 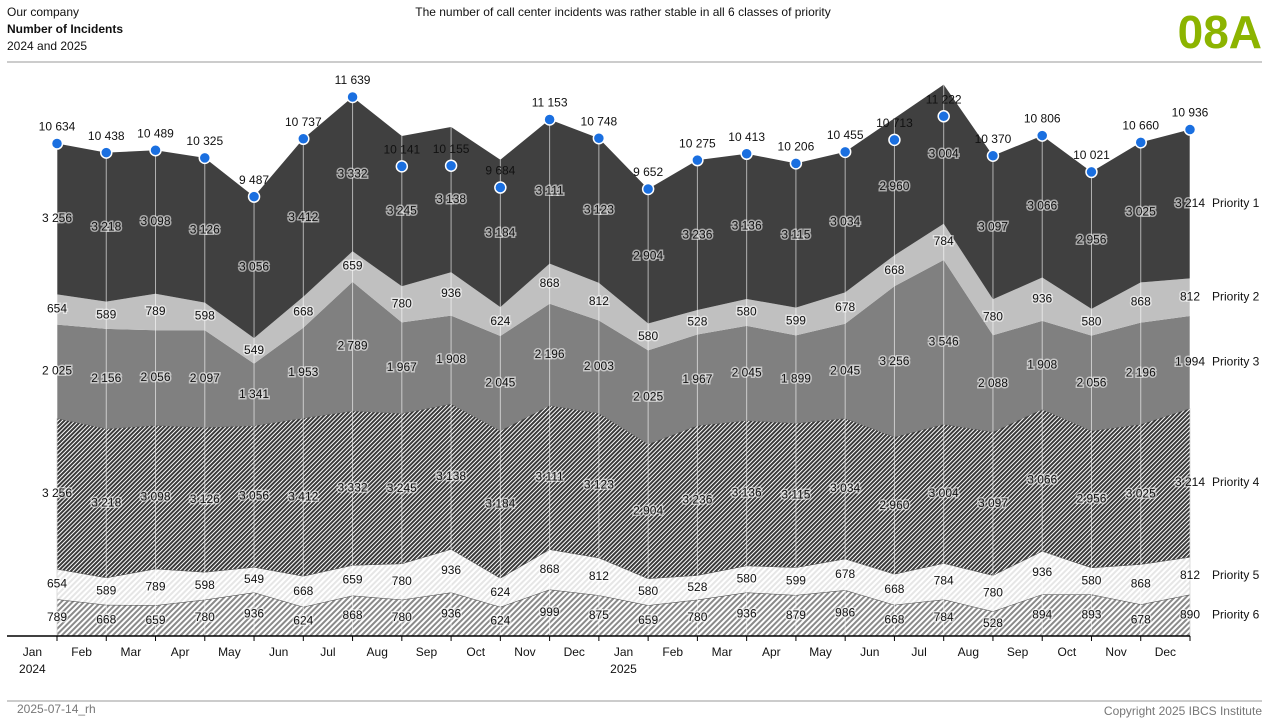 I want to click on total-label: 10 634, so click(x=57, y=127).